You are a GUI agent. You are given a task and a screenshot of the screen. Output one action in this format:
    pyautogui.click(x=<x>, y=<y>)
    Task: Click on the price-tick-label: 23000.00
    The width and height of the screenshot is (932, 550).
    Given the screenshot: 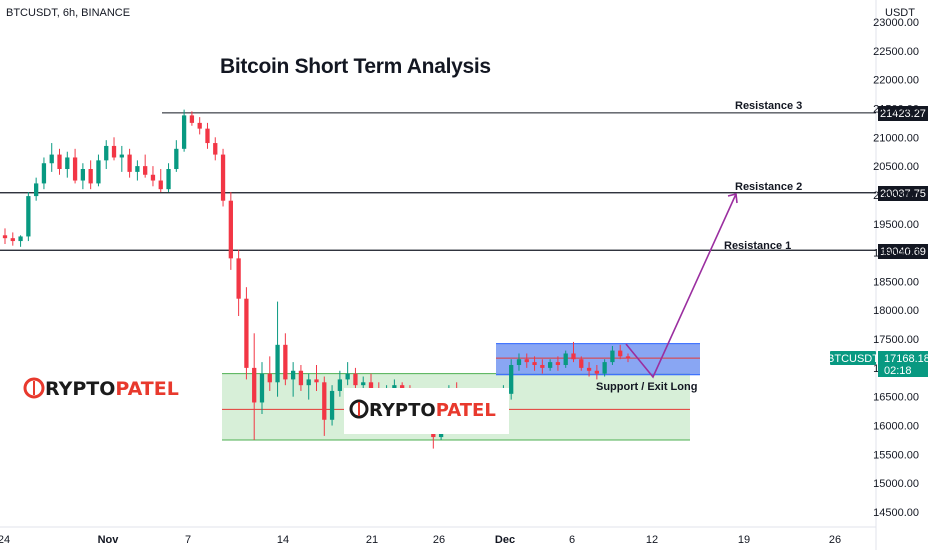 What is the action you would take?
    pyautogui.click(x=896, y=23)
    